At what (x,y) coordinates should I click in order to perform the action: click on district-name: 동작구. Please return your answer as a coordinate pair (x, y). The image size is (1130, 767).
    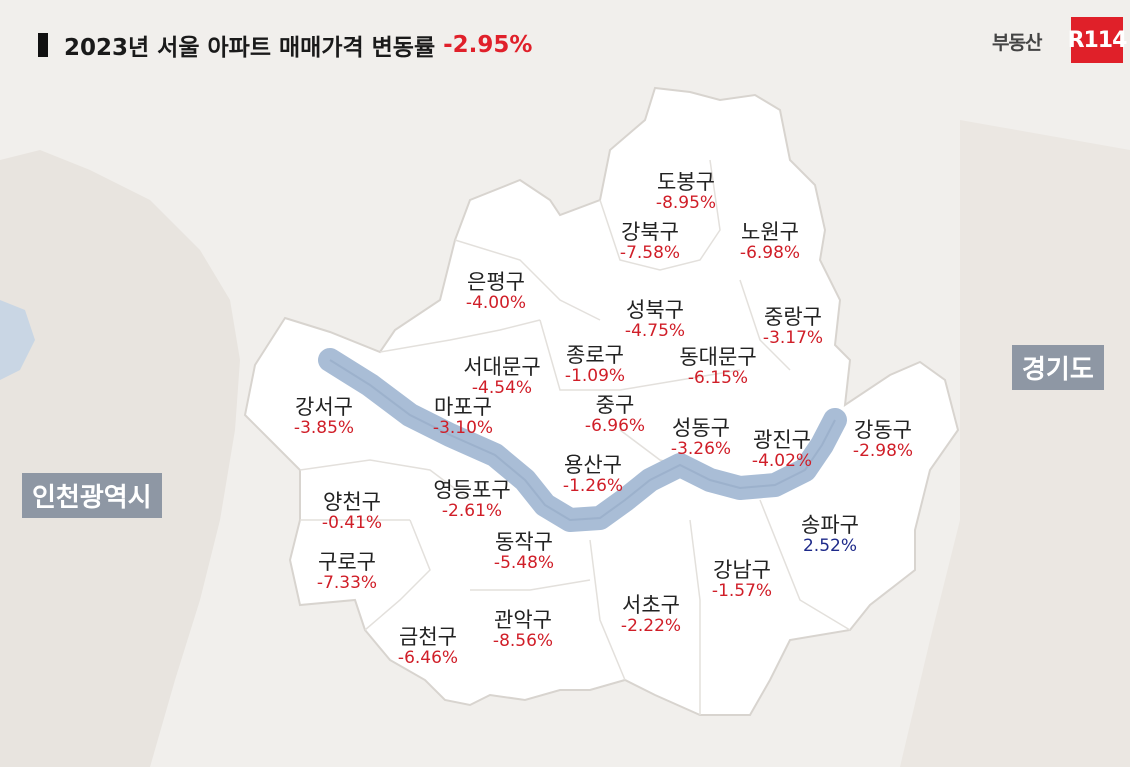
    Looking at the image, I should click on (524, 542).